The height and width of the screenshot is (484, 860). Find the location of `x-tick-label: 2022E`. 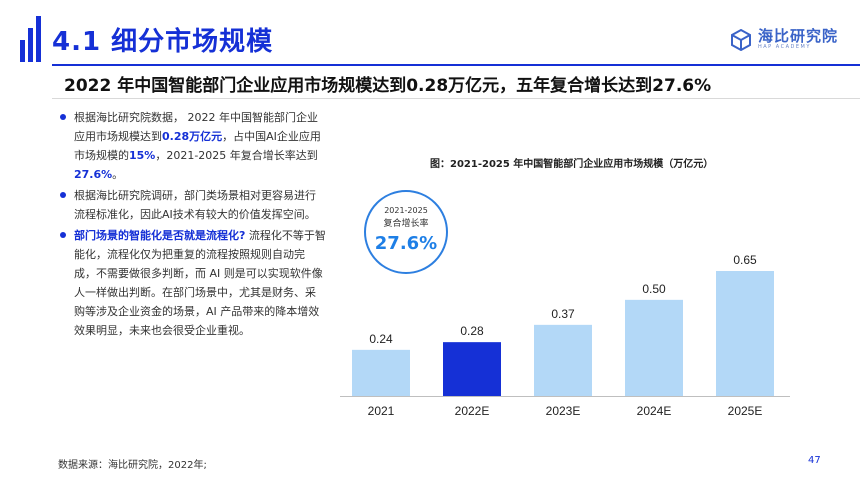

x-tick-label: 2022E is located at coordinates (472, 411).